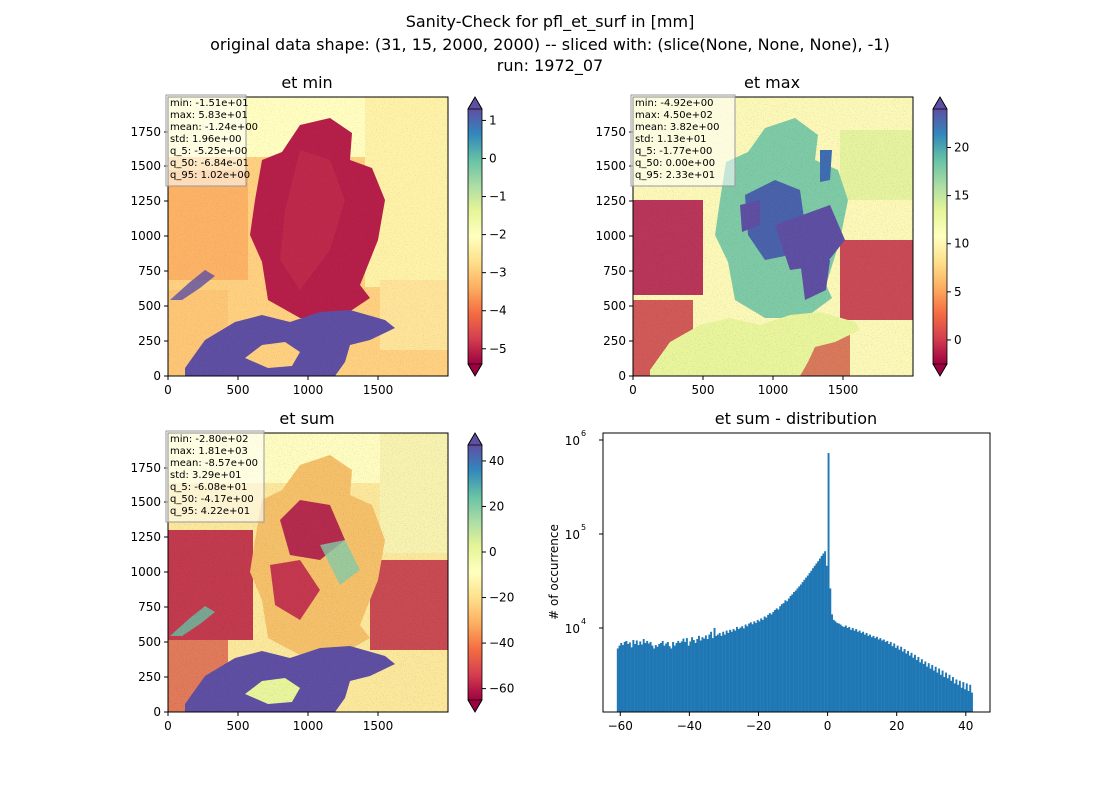 This screenshot has width=1100, height=800. What do you see at coordinates (790, 722) in the screenshot?
I see `histogram-x-axis: −60 −40 −20 0 20 40` at bounding box center [790, 722].